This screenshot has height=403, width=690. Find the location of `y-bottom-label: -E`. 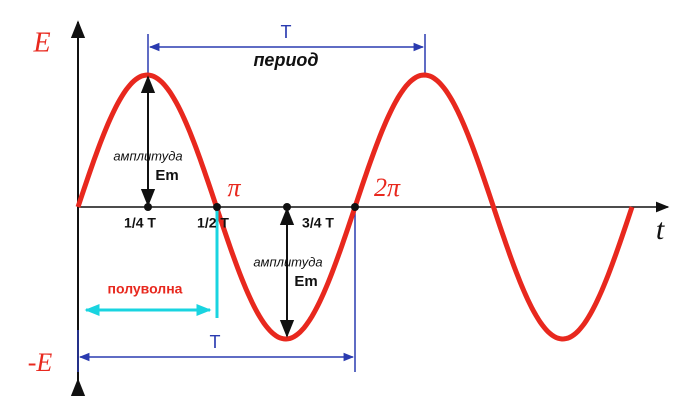

y-bottom-label: -E is located at coordinates (40, 362).